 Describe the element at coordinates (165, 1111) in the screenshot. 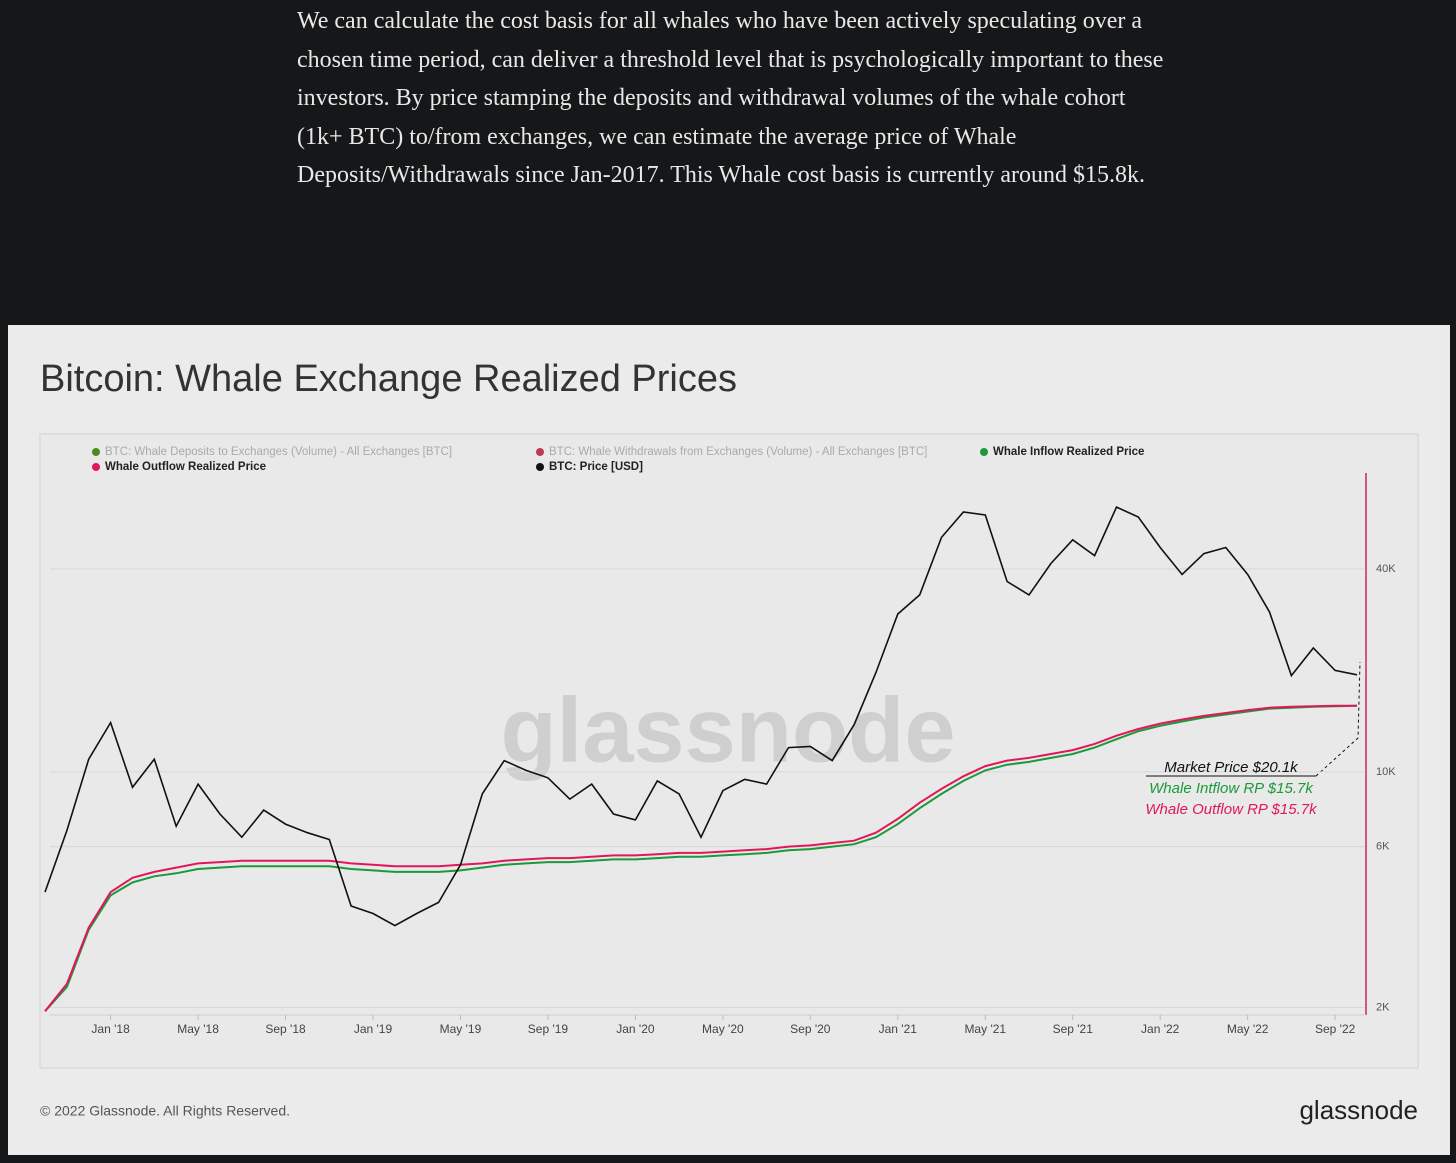

I see `footer: © 2022 Glassnode. All Rights Reserved.` at that location.